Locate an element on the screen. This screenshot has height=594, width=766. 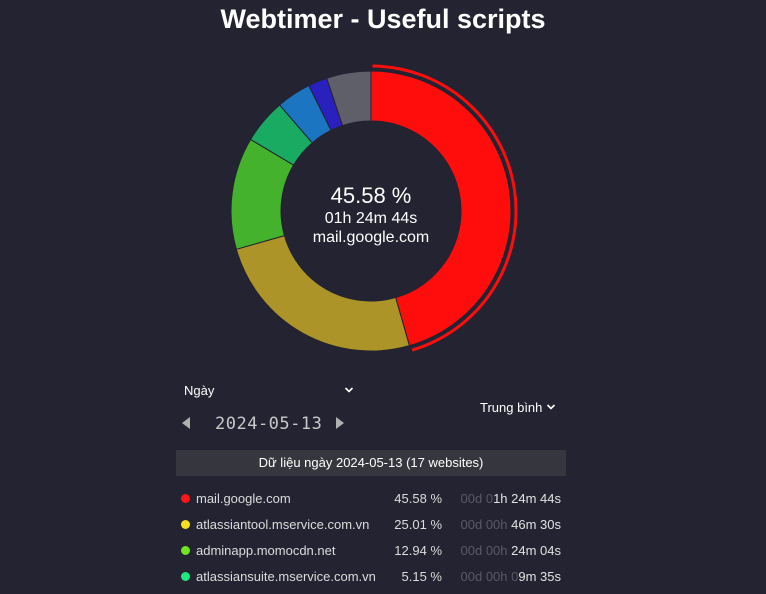
next-date-button is located at coordinates (342, 425).